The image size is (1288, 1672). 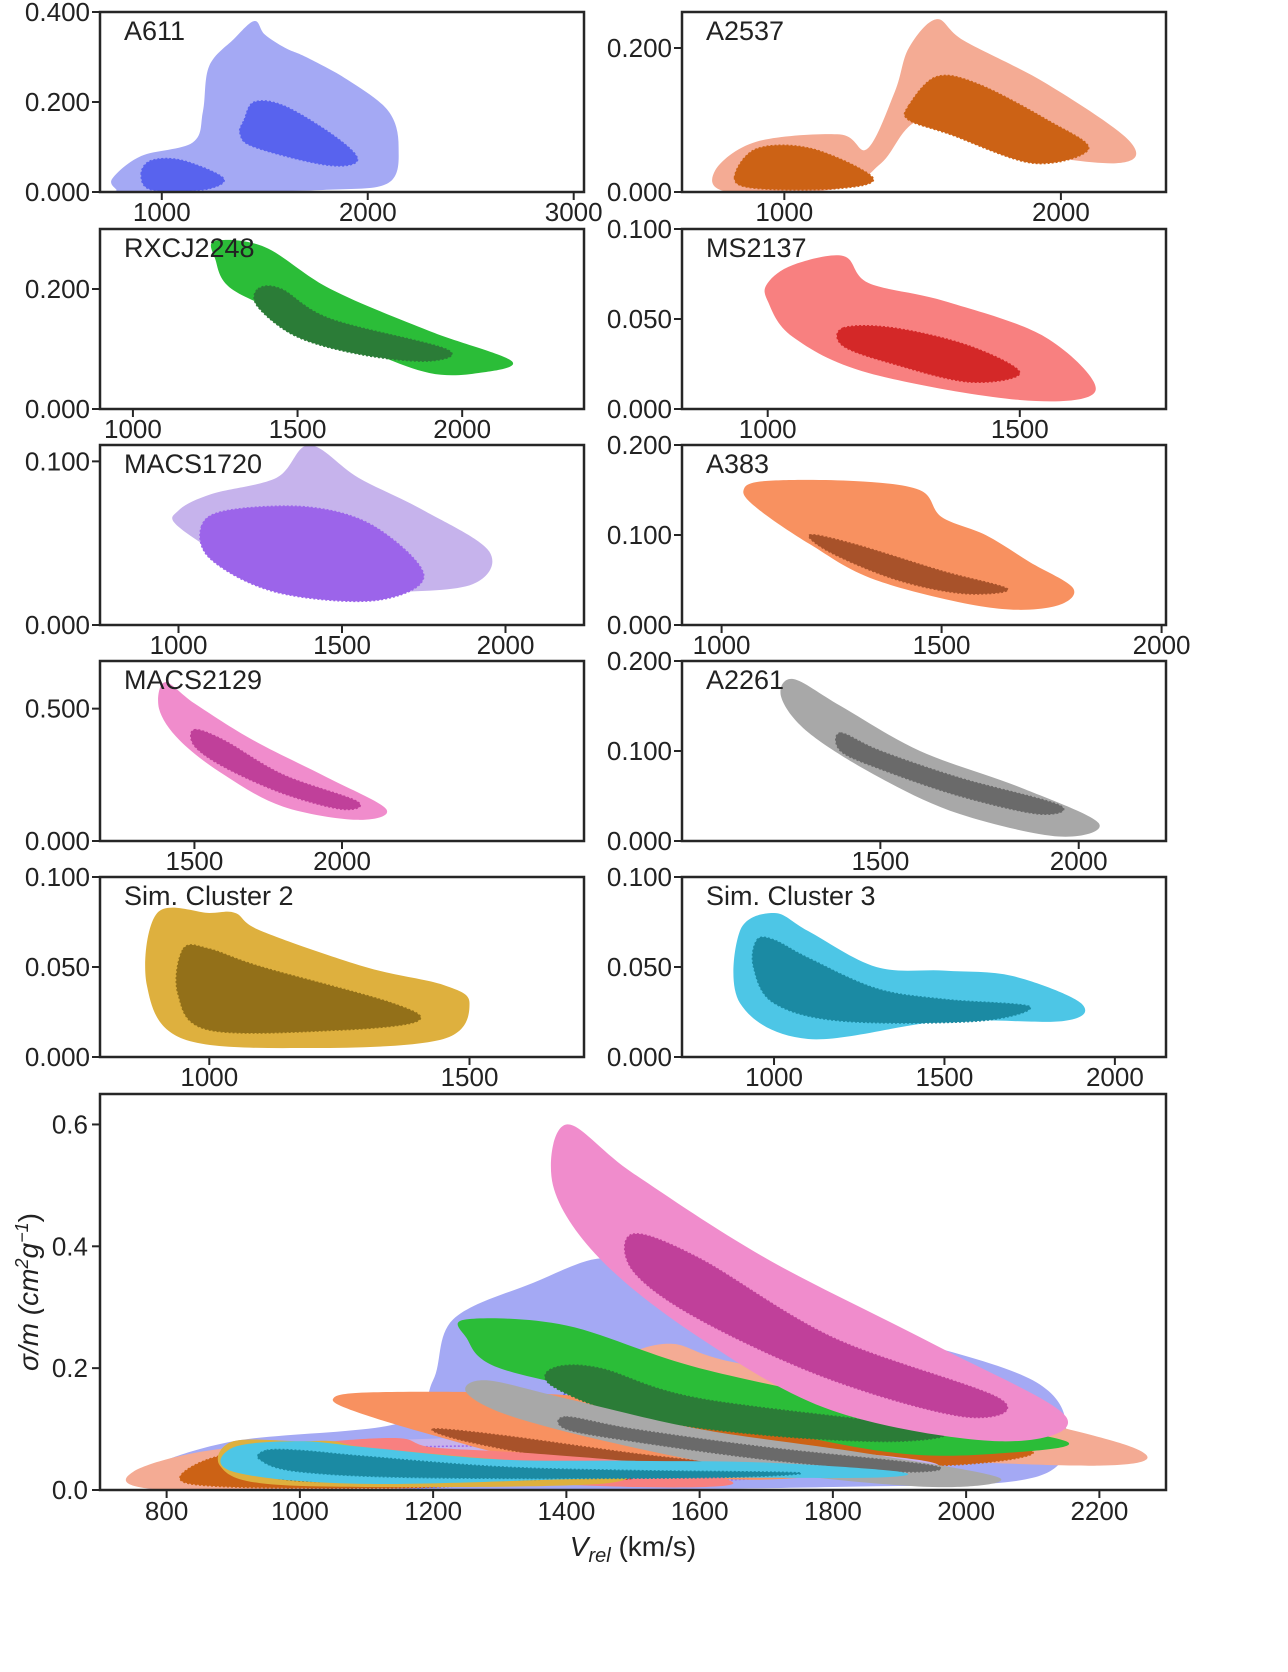 What do you see at coordinates (791, 896) in the screenshot?
I see `panel-title: Sim. Cluster 3` at bounding box center [791, 896].